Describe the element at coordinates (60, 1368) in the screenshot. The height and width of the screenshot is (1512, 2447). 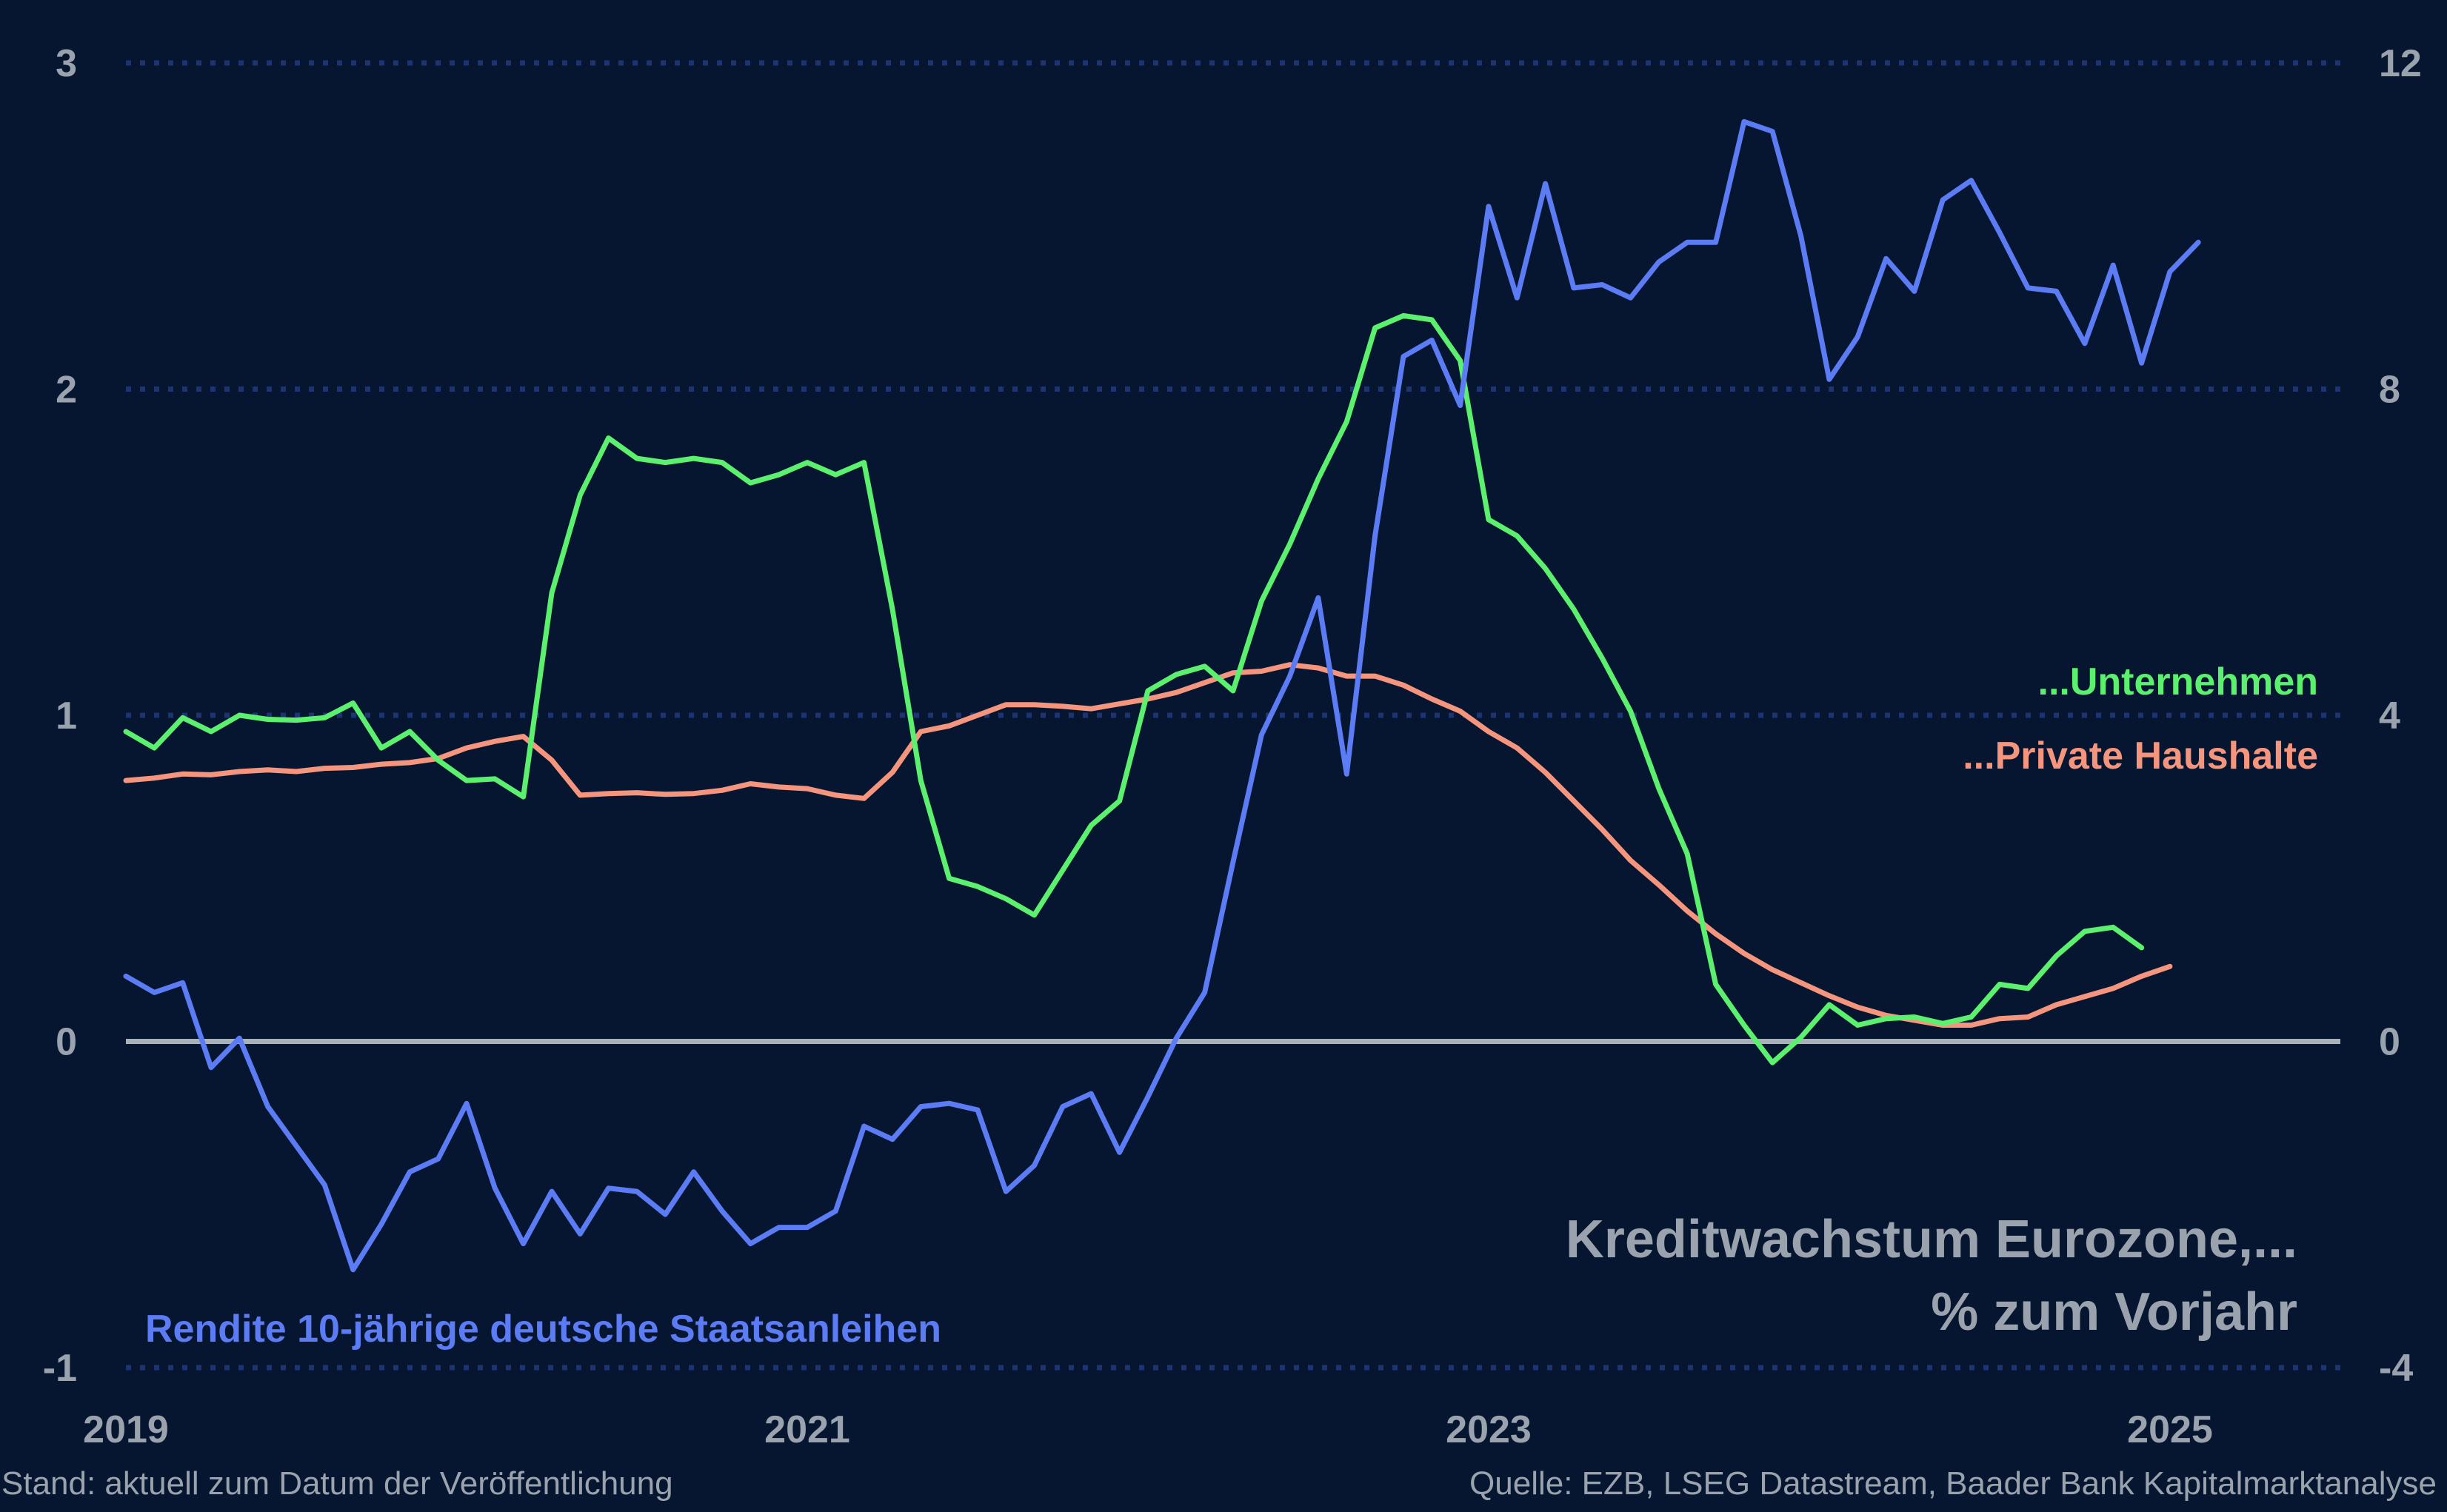
I see `left-tick-label: -1` at that location.